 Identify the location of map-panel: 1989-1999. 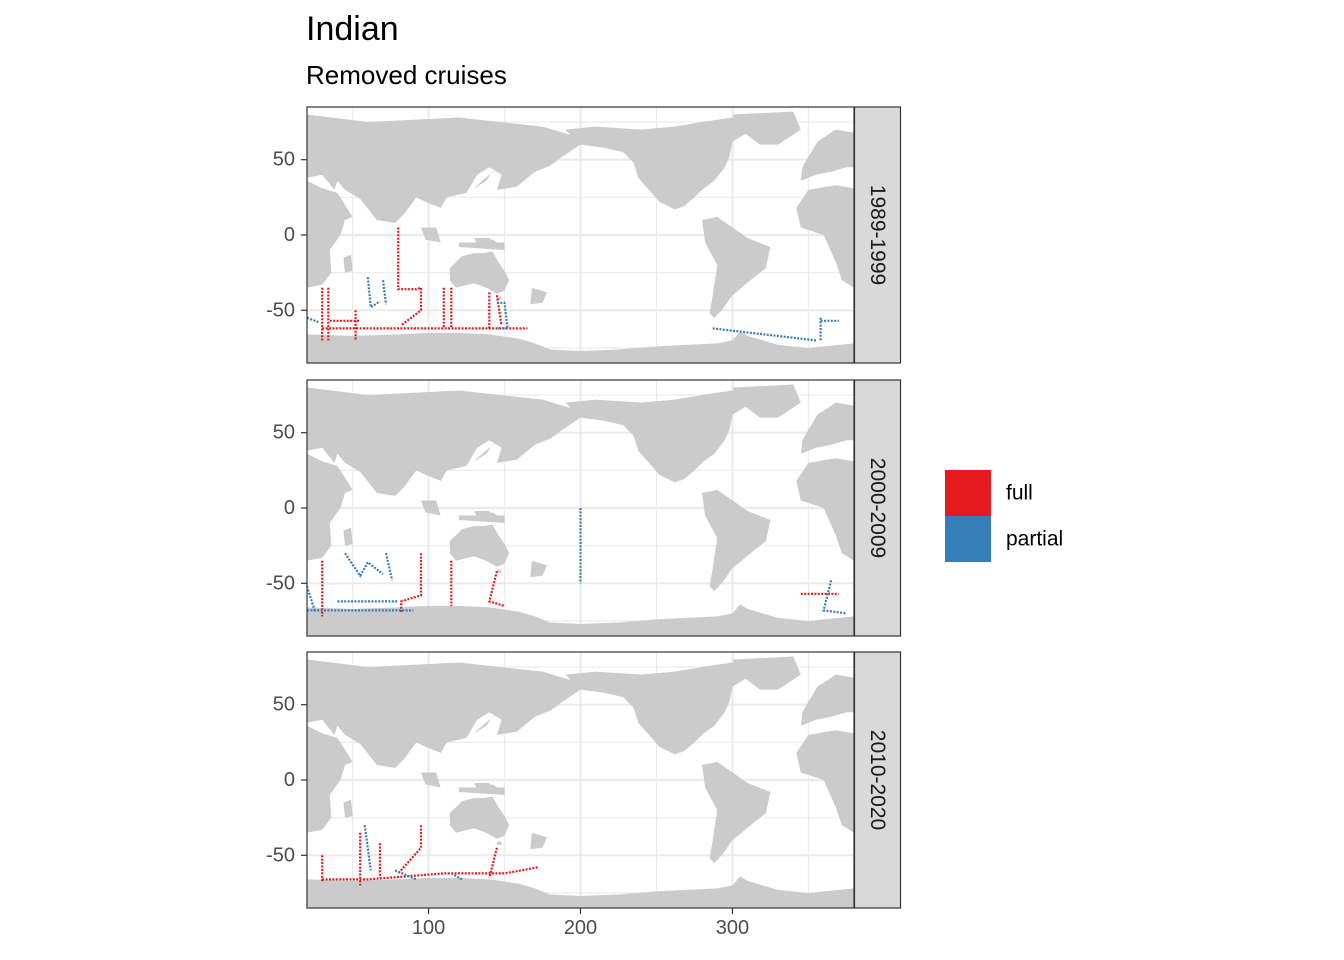
(604, 235).